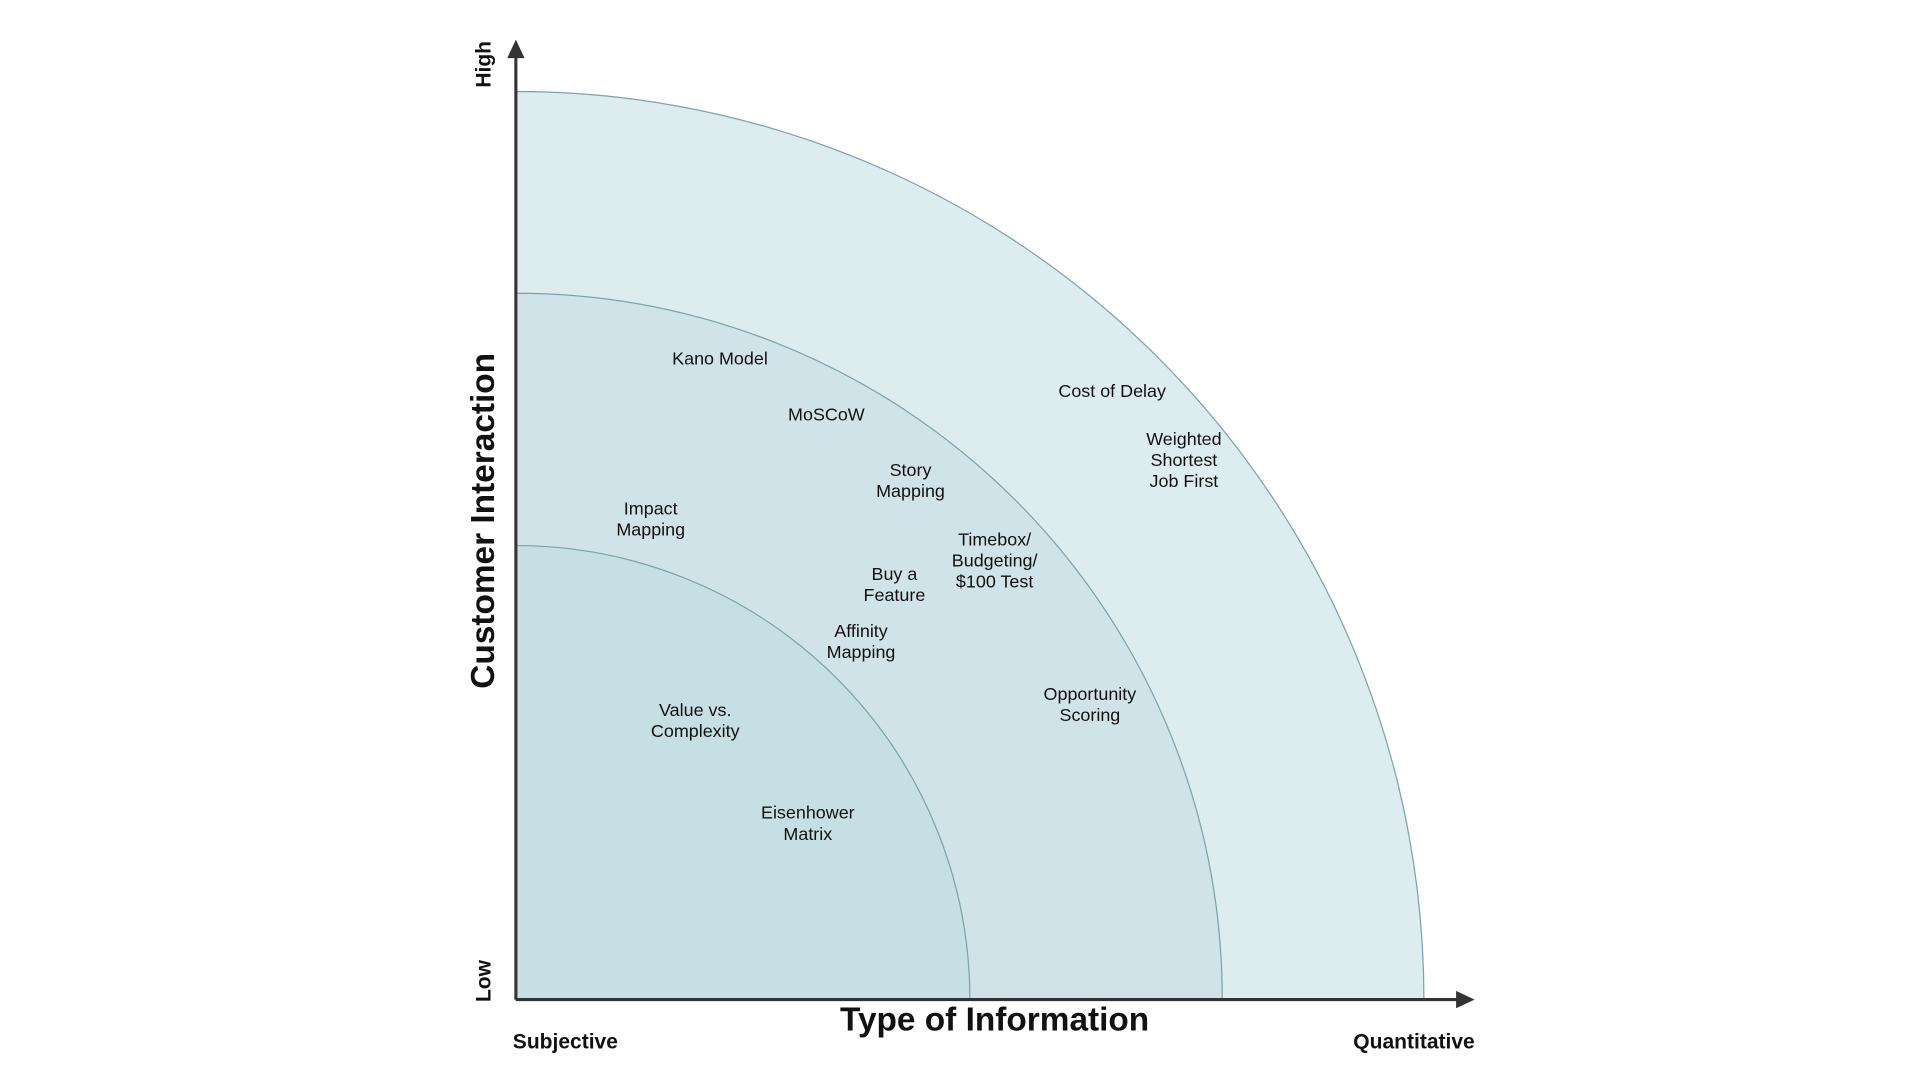  What do you see at coordinates (994, 539) in the screenshot?
I see `item-label: Timebox/` at bounding box center [994, 539].